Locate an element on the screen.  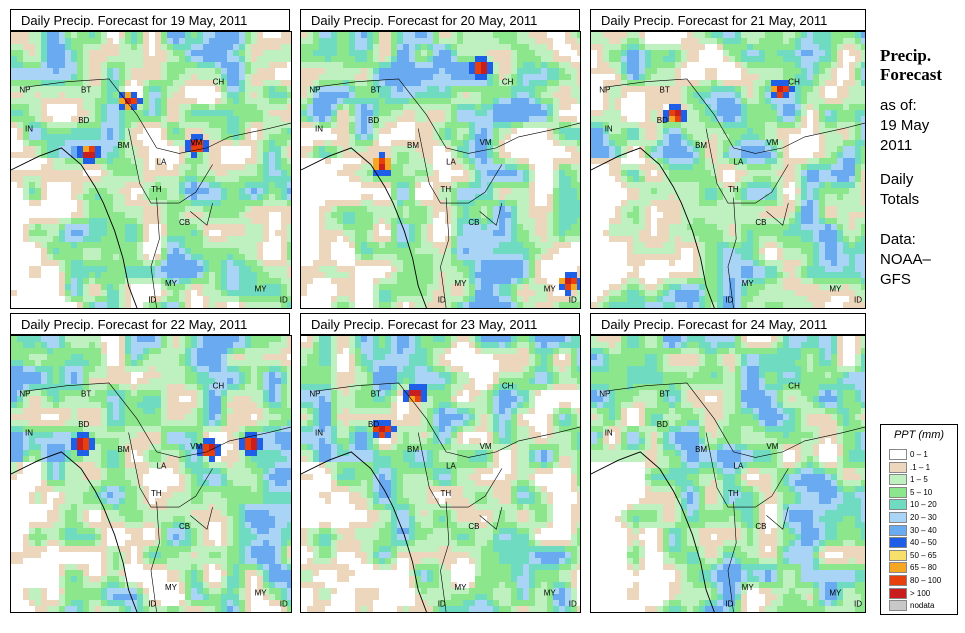
legend-item: 65 – 80 is located at coordinates (913, 568).